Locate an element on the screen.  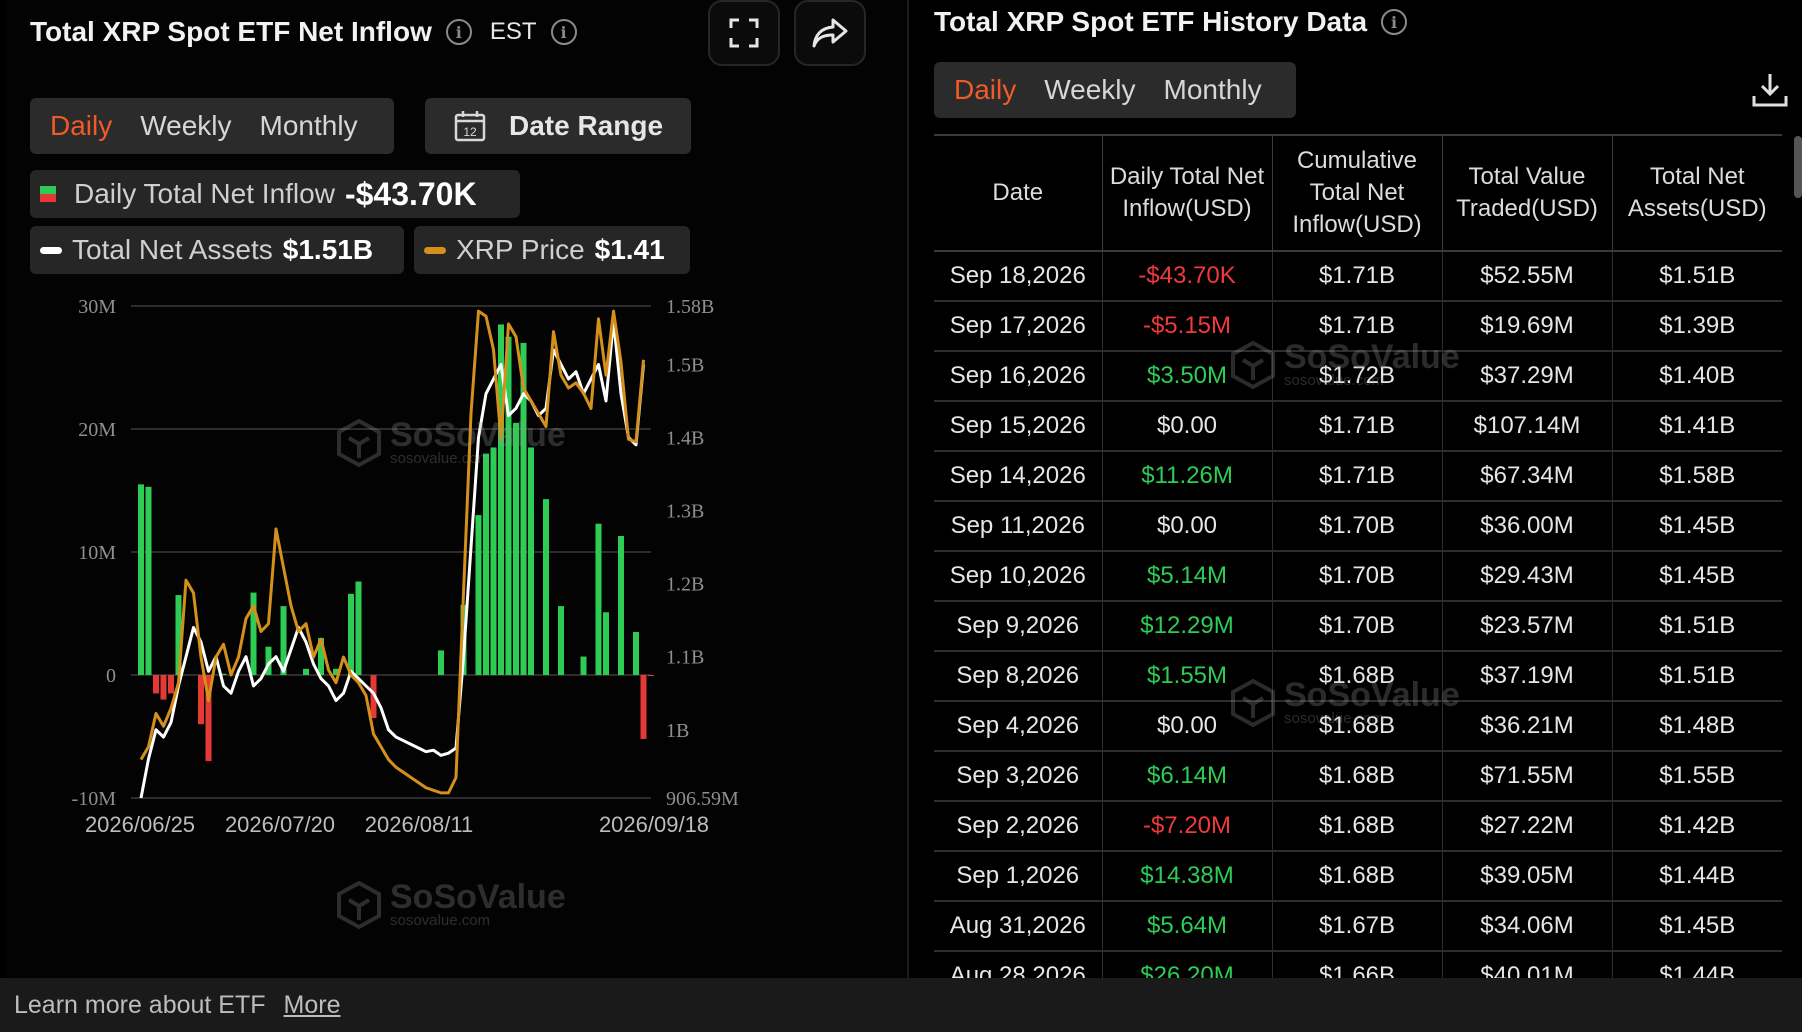
legend-assets: Total Net Assets $1.51B is located at coordinates (217, 250).